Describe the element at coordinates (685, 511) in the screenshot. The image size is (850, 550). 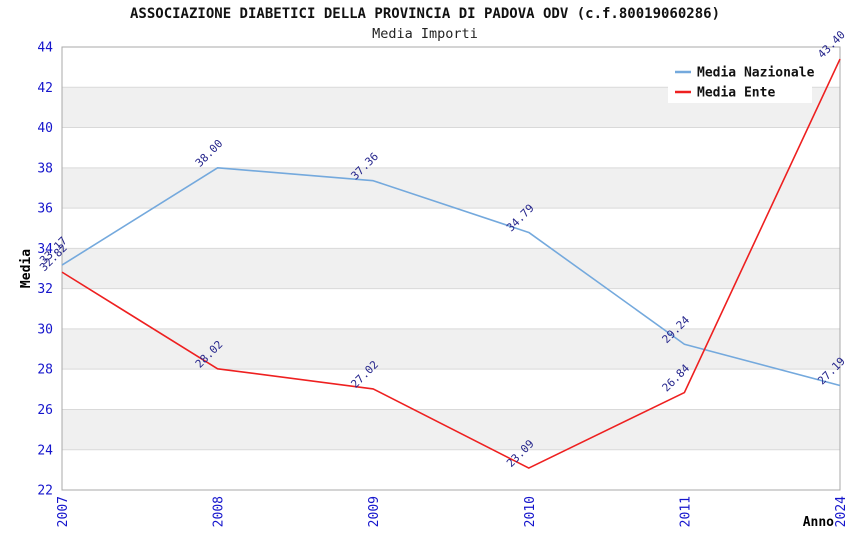
I see `x-tick-label: 2011` at that location.